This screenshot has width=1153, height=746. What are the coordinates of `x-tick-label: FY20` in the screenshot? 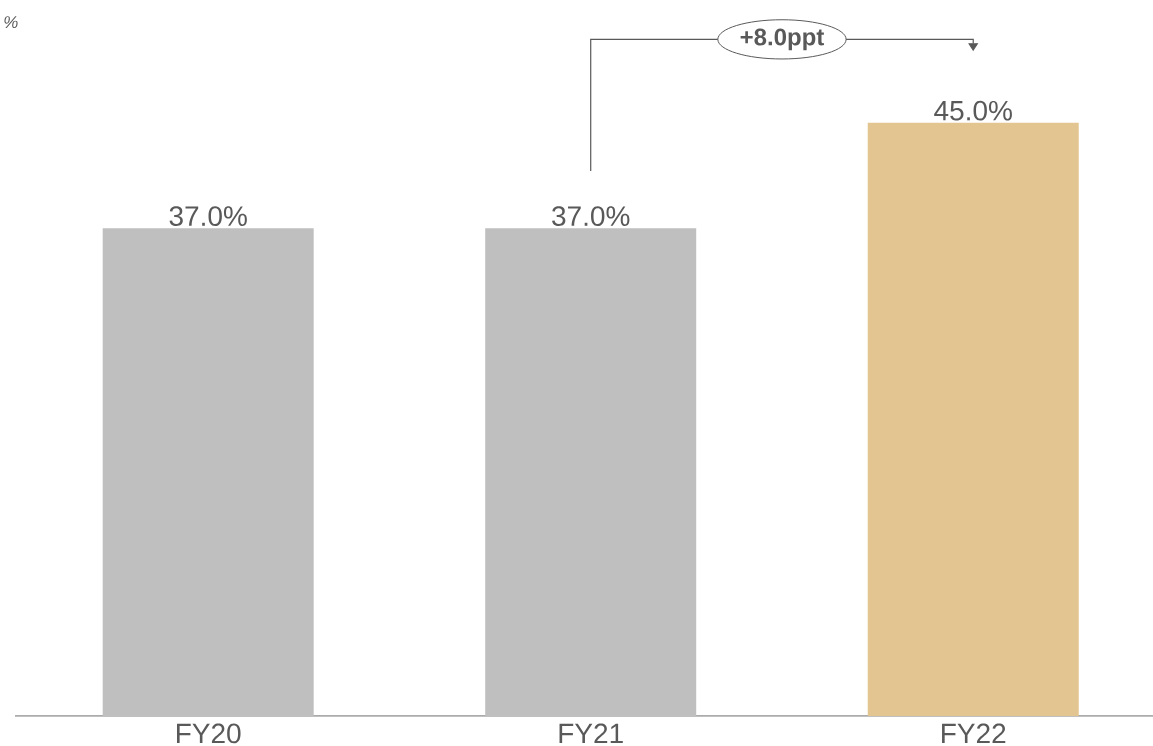 It's located at (209, 733).